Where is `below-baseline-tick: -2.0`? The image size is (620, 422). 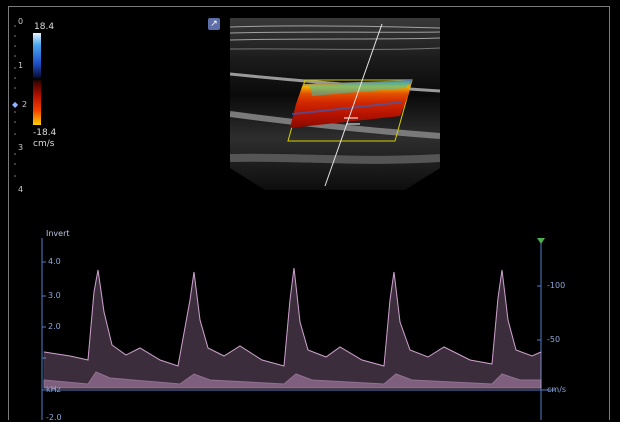
below-baseline-tick: -2.0 is located at coordinates (54, 417).